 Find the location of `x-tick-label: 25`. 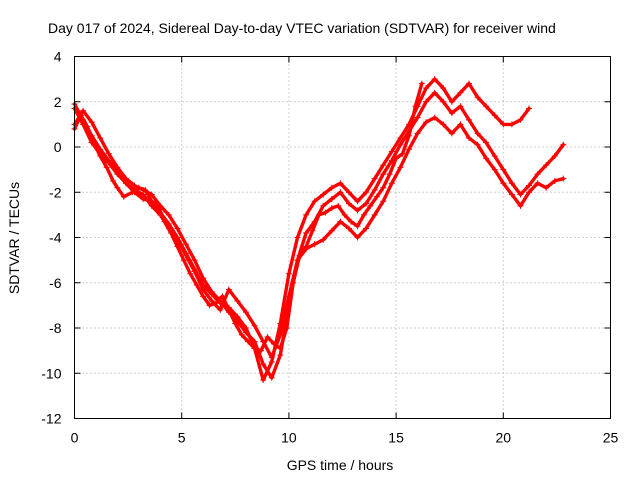

x-tick-label: 25 is located at coordinates (611, 438).